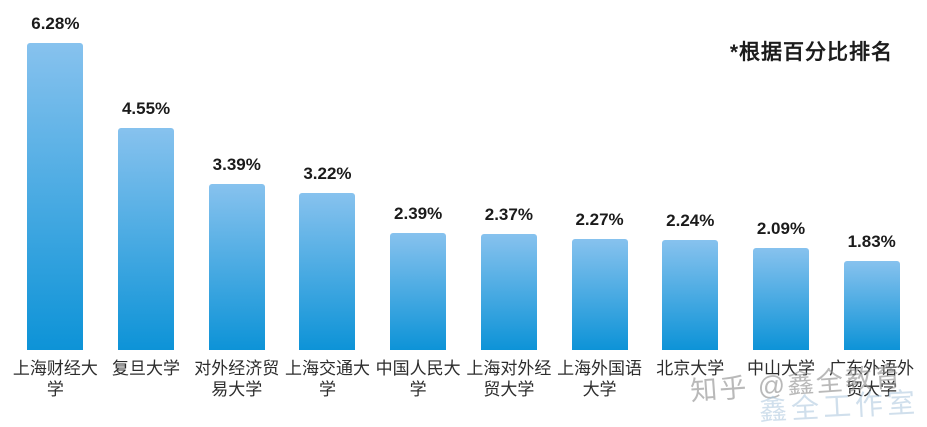 This screenshot has width=927, height=427. What do you see at coordinates (872, 379) in the screenshot?
I see `category-label: 广东外语外贸大学` at bounding box center [872, 379].